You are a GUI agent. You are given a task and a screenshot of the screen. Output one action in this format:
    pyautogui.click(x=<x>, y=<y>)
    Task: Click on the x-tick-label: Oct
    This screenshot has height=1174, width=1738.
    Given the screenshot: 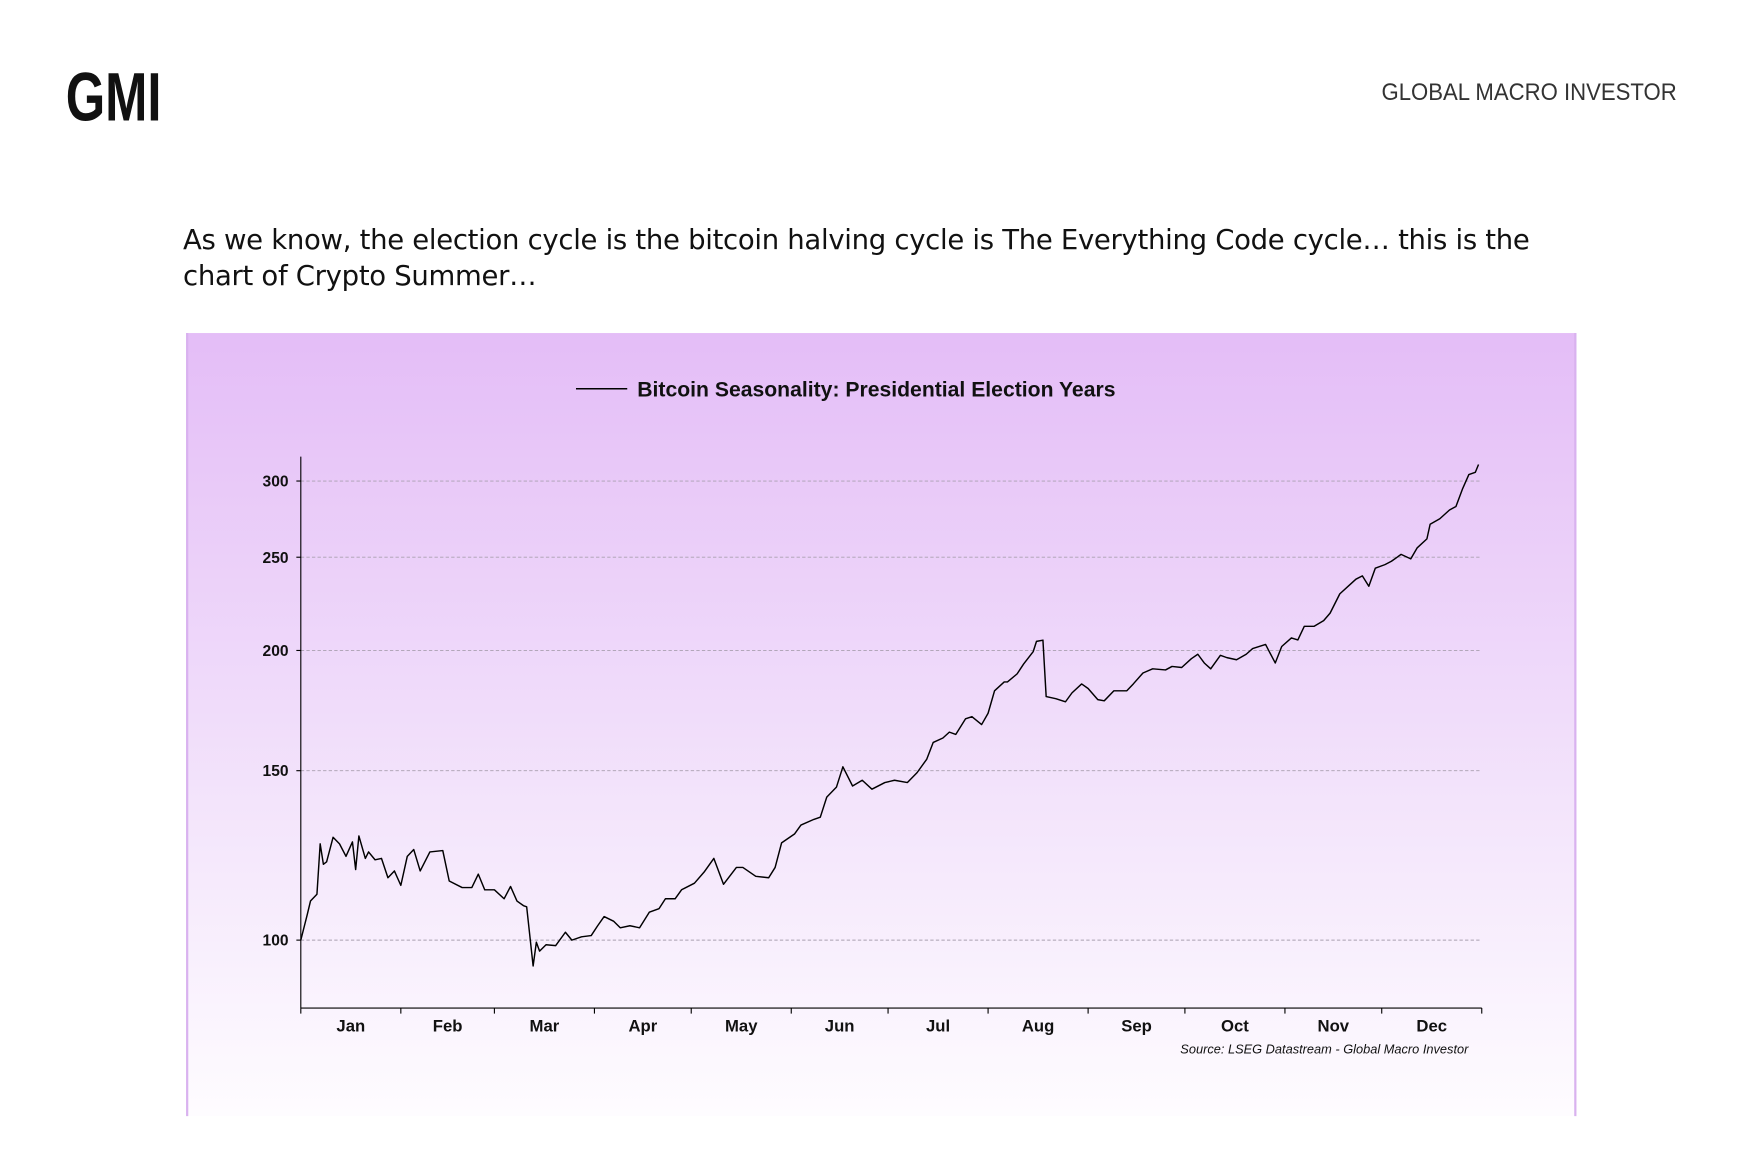 What is the action you would take?
    pyautogui.click(x=1235, y=1025)
    